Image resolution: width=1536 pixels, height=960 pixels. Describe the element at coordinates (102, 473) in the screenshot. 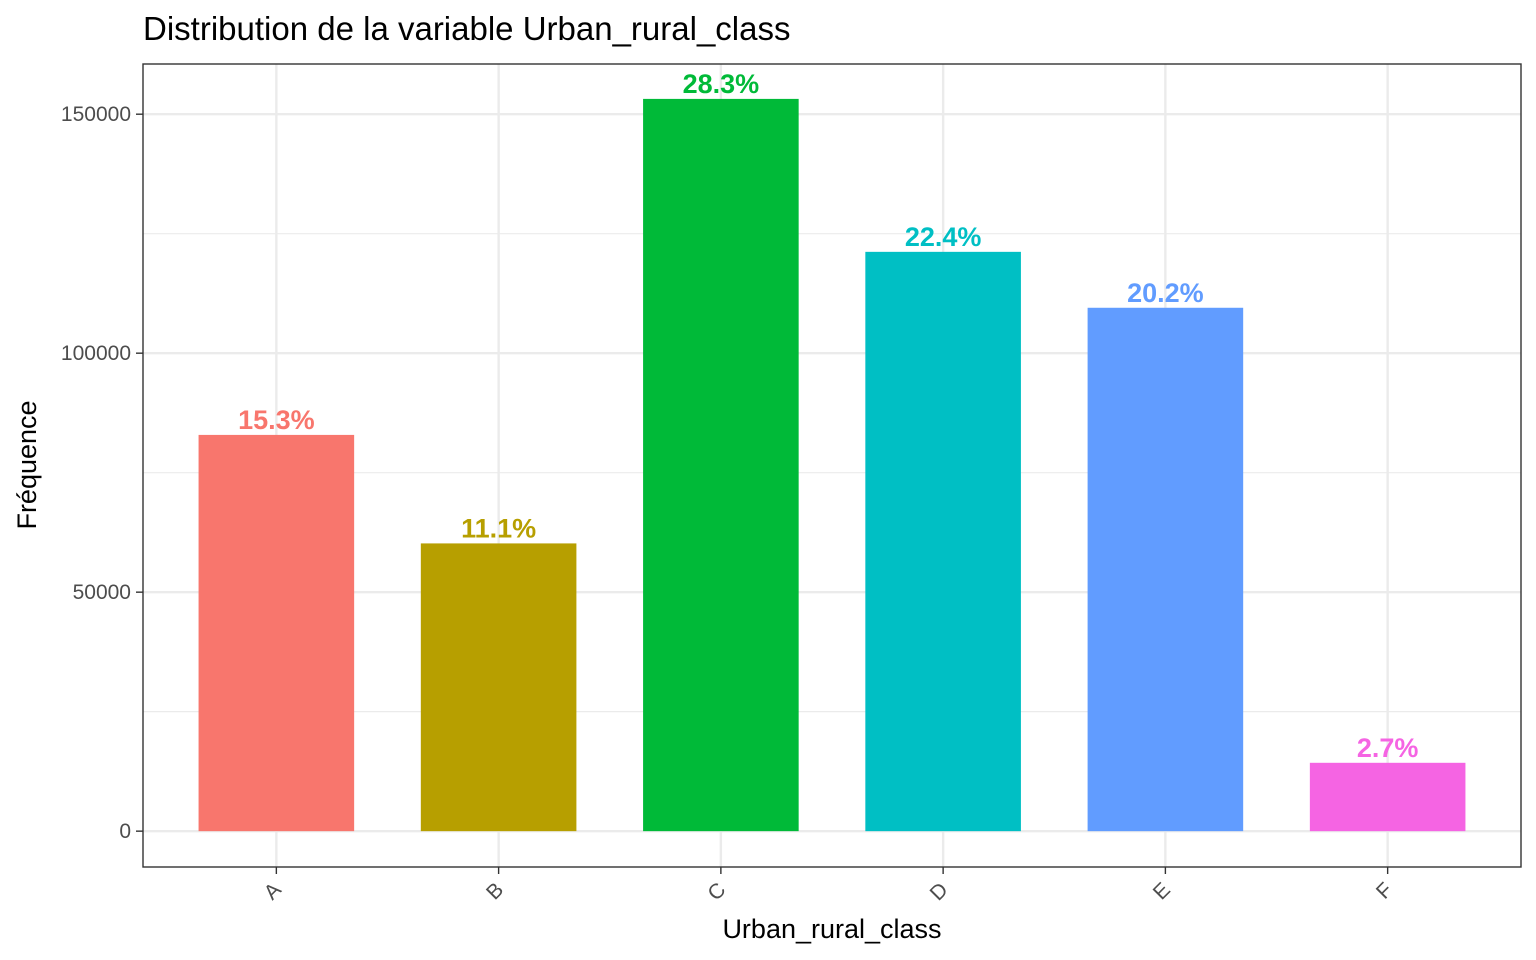

I see `y-axis: 0 50000 100000 150000` at that location.